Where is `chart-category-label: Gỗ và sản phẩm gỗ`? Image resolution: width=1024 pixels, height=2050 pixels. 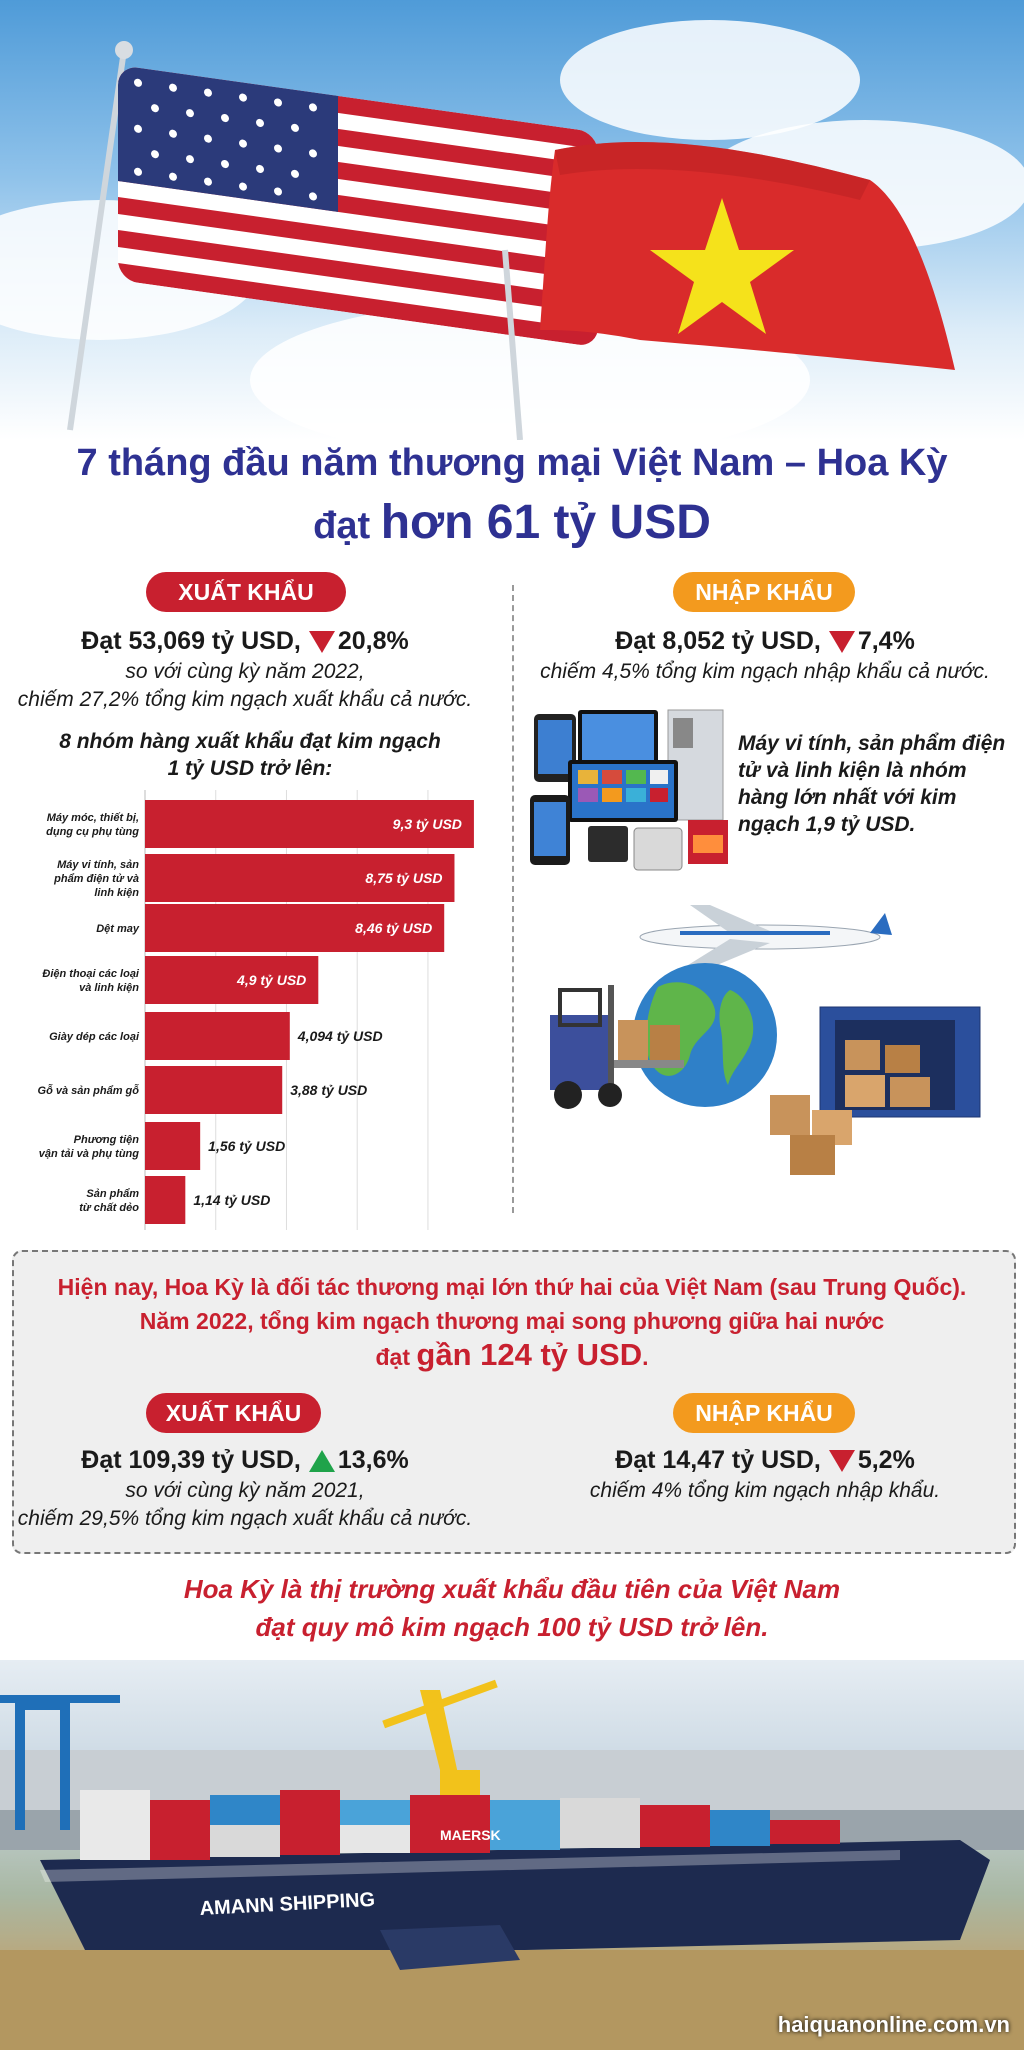
chart-category-label: Gỗ và sản phẩm gỗ is located at coordinates (89, 1090).